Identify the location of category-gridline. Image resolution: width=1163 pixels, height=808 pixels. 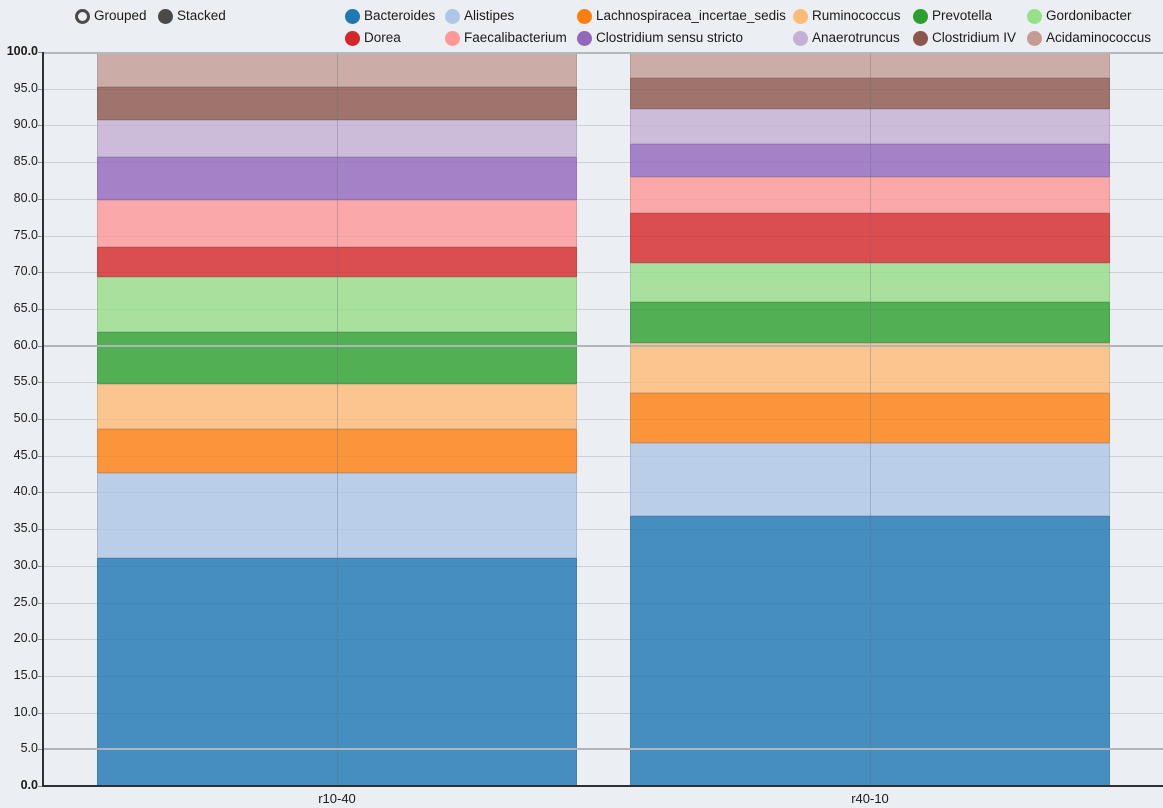
(337, 419).